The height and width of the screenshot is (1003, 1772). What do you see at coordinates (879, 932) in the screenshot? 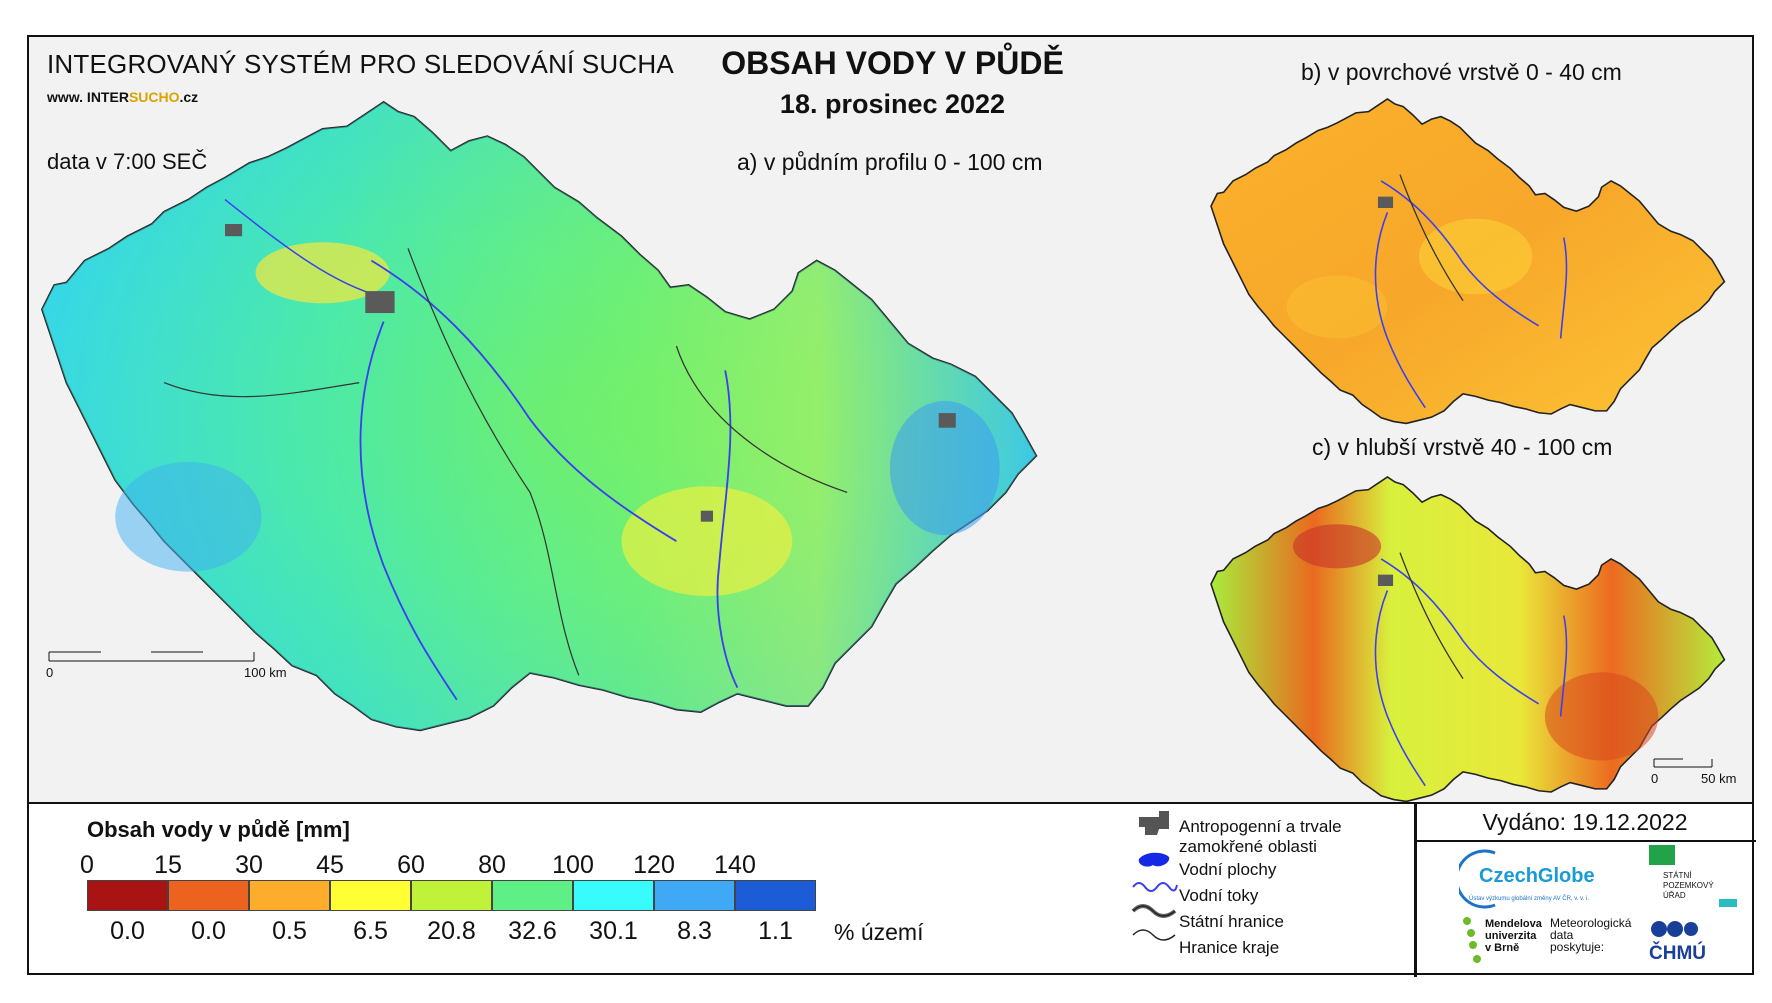
I see `legend-pct-unit: % území` at bounding box center [879, 932].